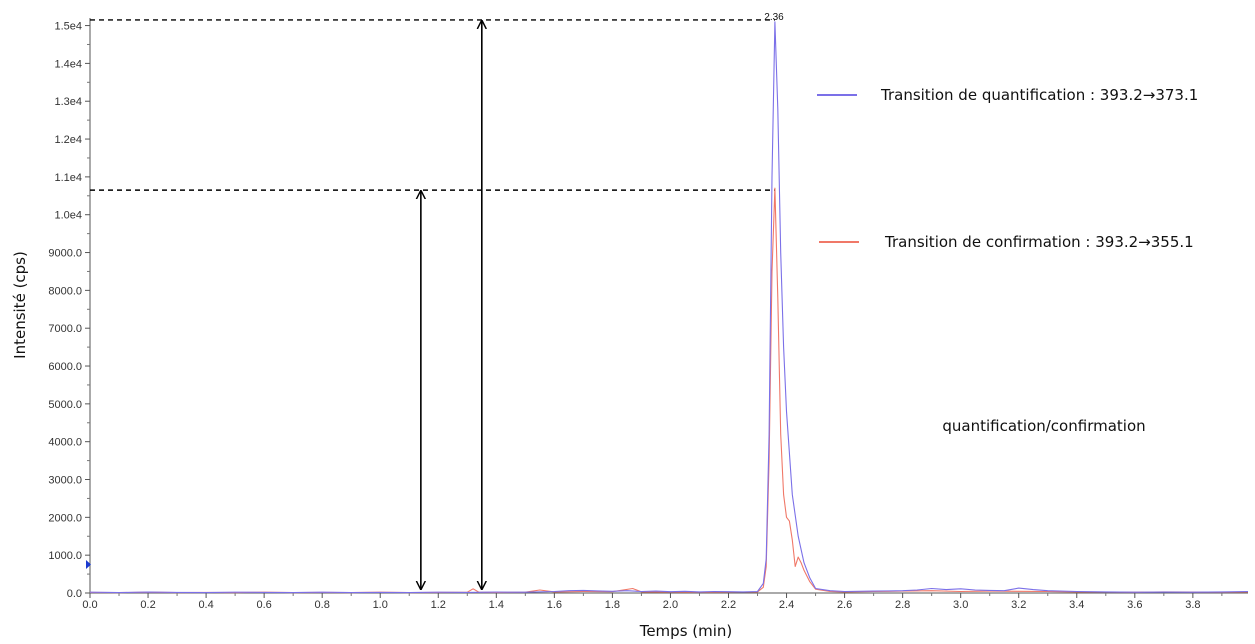  Describe the element at coordinates (786, 605) in the screenshot. I see `x-tick-label: 2.4` at that location.